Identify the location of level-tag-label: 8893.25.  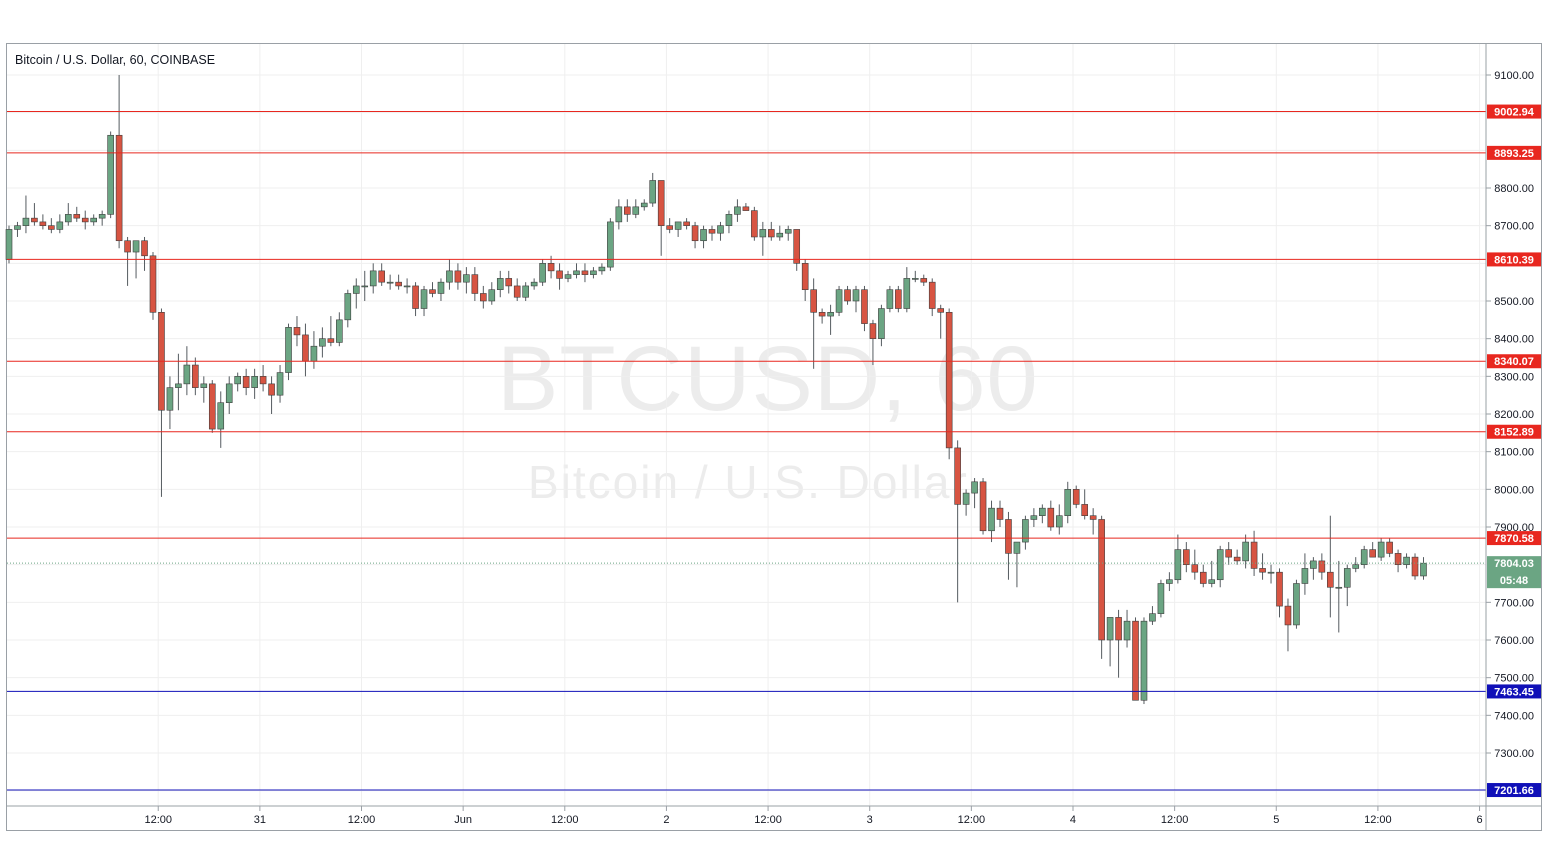
(1514, 154).